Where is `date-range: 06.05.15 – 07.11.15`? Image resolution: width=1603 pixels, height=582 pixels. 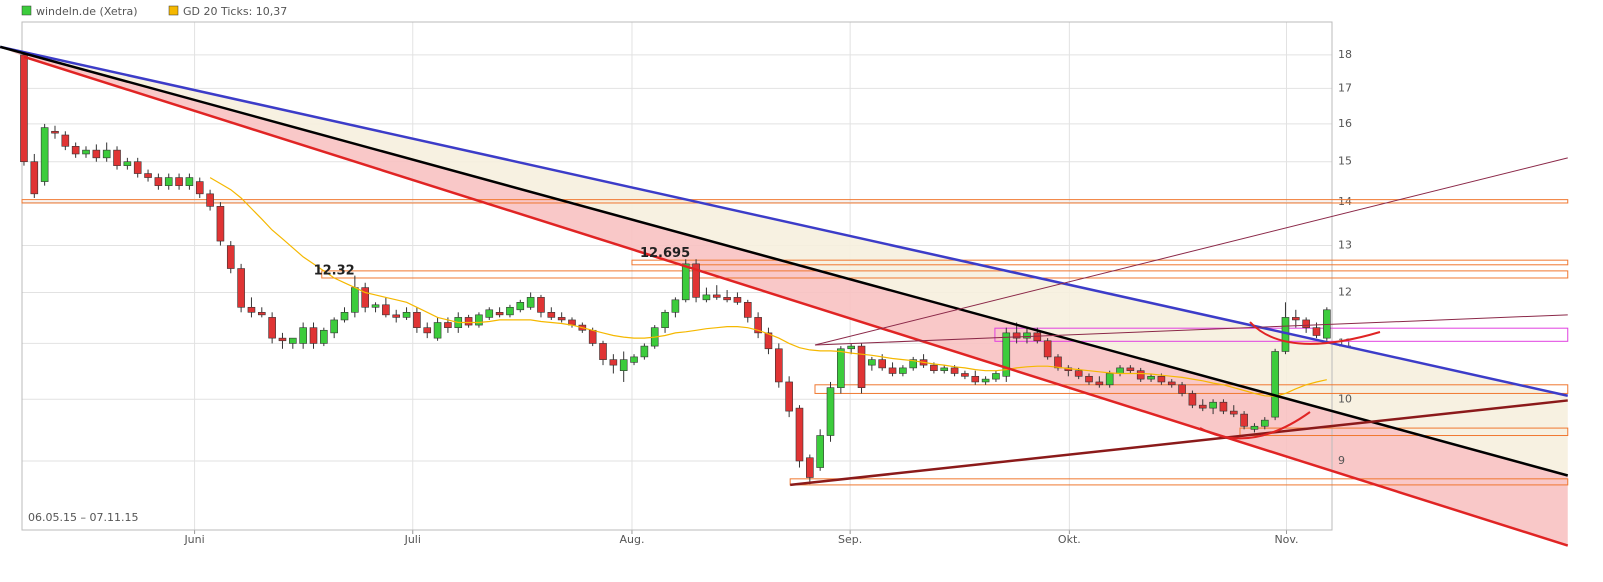
date-range: 06.05.15 – 07.11.15 is located at coordinates (83, 517).